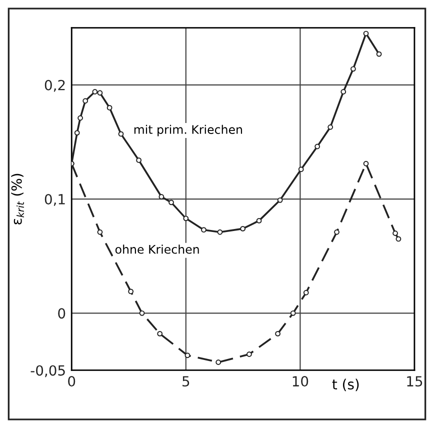 This screenshot has height=428, width=434. What do you see at coordinates (54, 200) in the screenshot?
I see `y-tick-label: 0,1` at bounding box center [54, 200].